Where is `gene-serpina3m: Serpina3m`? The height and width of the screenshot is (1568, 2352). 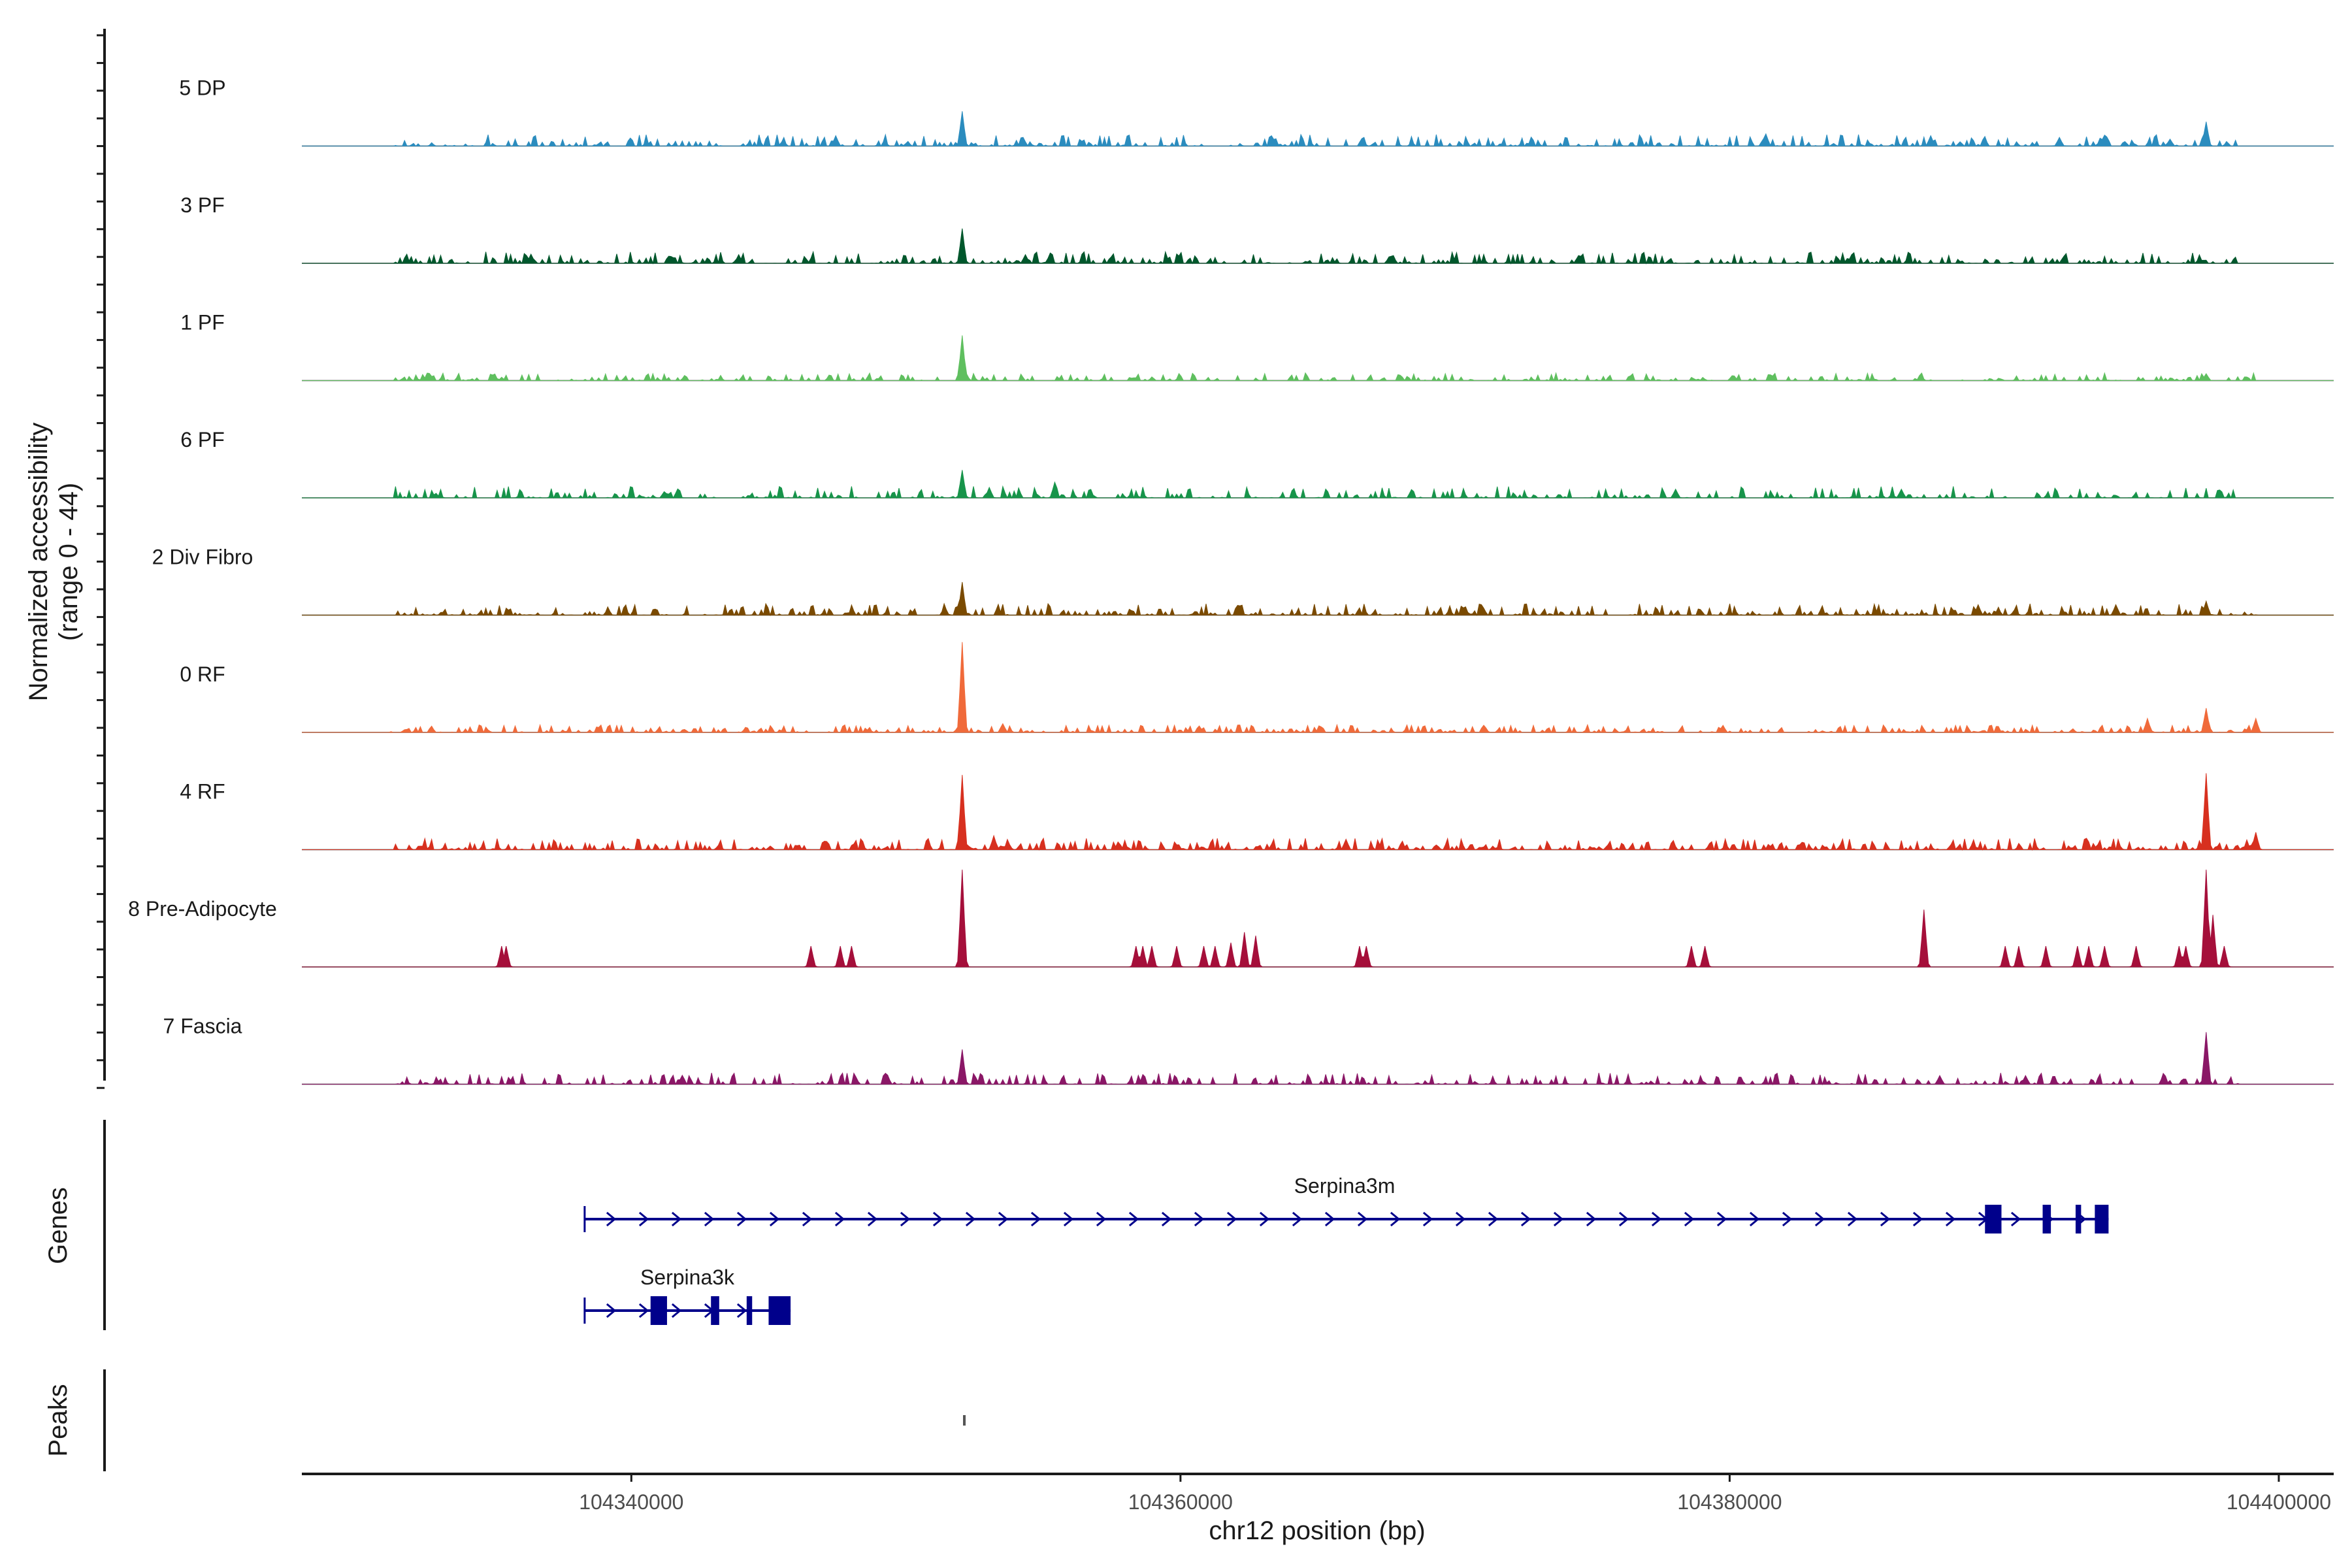 gene-serpina3m: Serpina3m is located at coordinates (1346, 1203).